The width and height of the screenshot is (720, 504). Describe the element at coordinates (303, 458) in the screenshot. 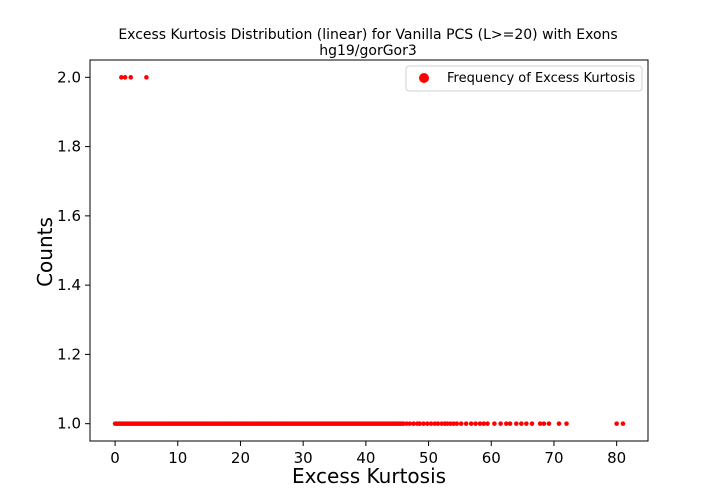

I see `x-tick-label: 30` at that location.